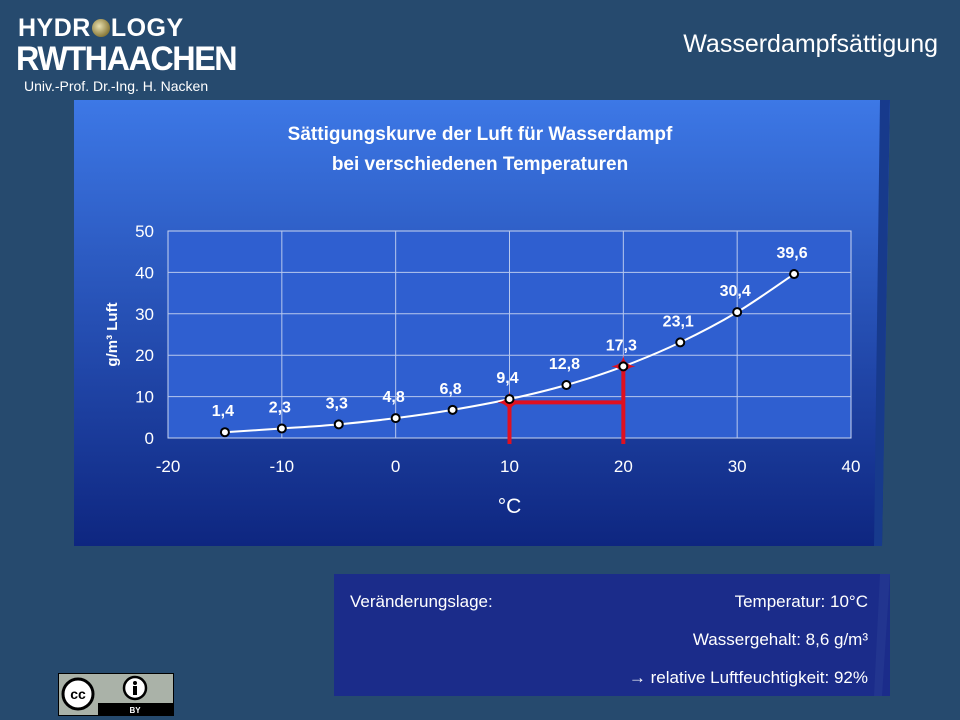 Image resolution: width=960 pixels, height=720 pixels. Describe the element at coordinates (144, 272) in the screenshot. I see `y-tick-label: 40` at that location.